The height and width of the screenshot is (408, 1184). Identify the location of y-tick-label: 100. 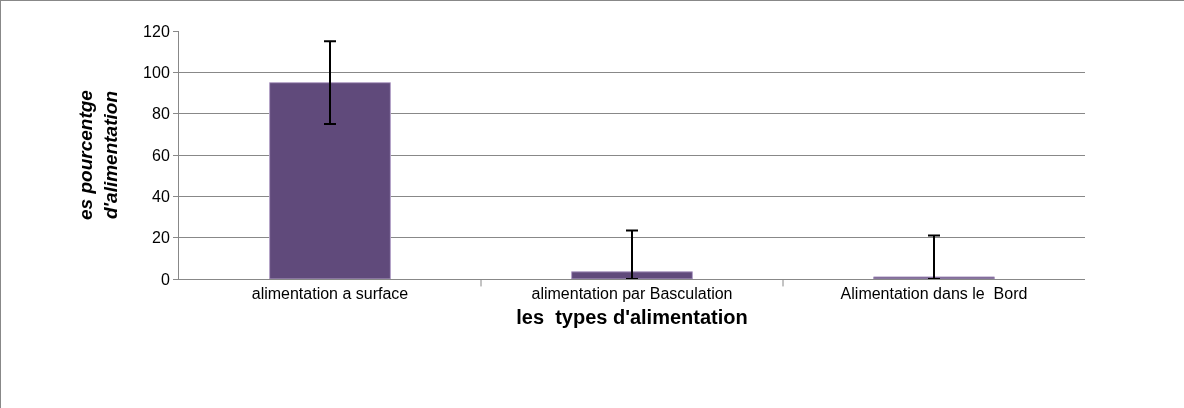
(156, 72).